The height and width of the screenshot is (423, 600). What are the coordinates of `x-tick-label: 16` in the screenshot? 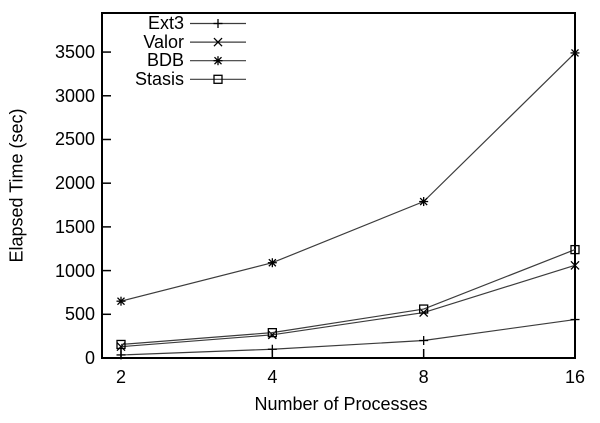 It's located at (575, 377).